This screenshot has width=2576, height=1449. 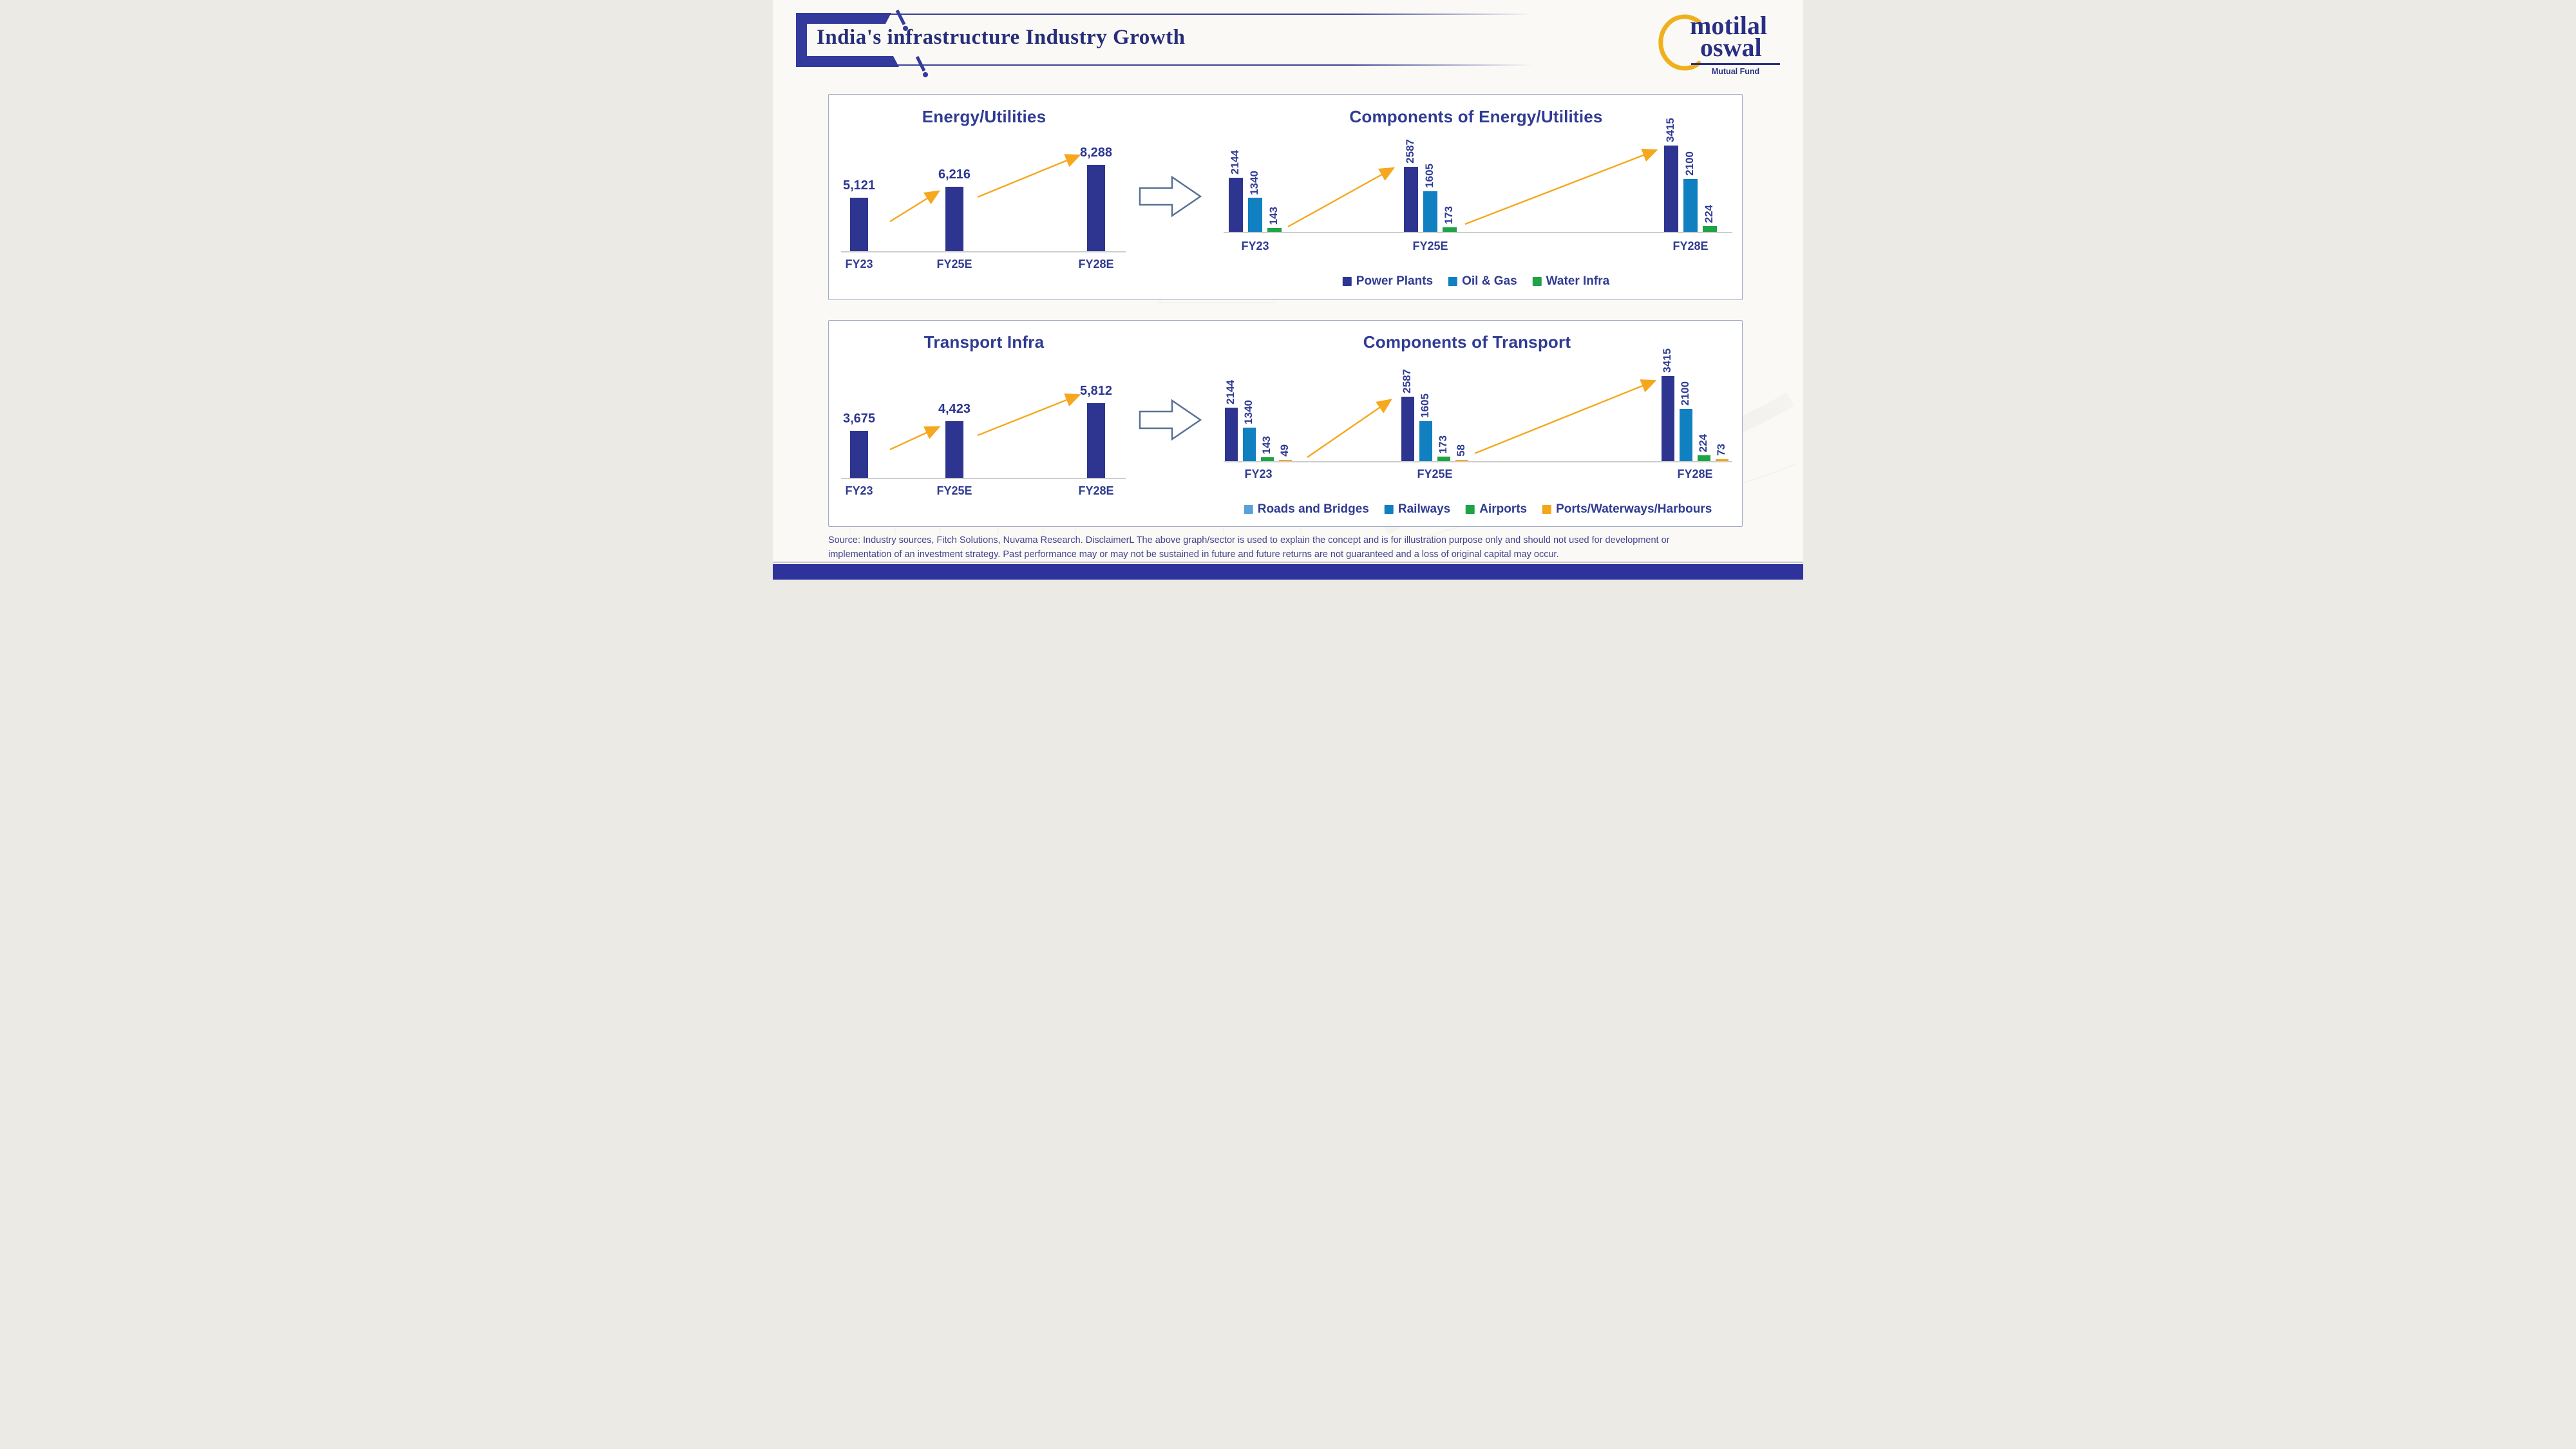 I want to click on legend-label: Ports/Waterways/Harbours, so click(x=1634, y=509).